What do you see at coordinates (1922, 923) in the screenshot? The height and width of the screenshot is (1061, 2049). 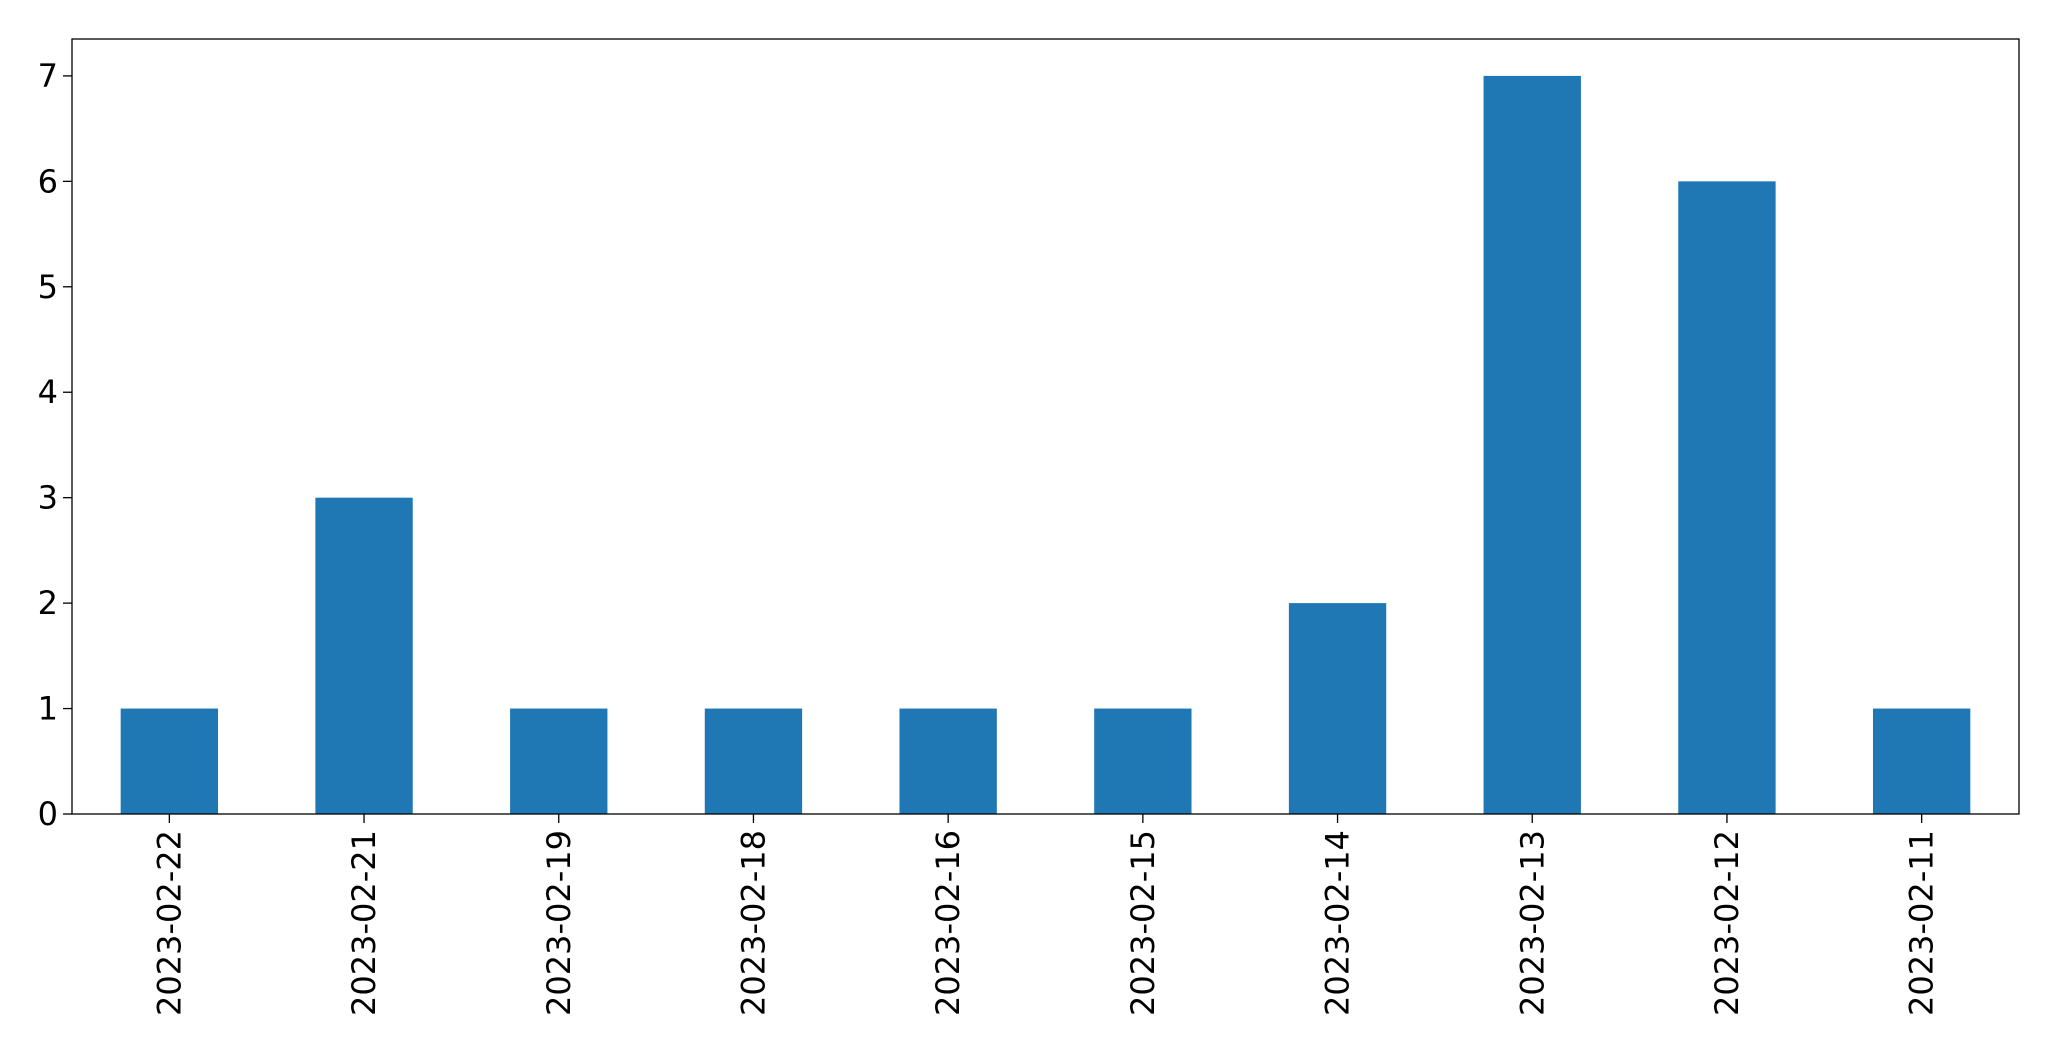 I see `x-tick-label: 2023-02-11` at bounding box center [1922, 923].